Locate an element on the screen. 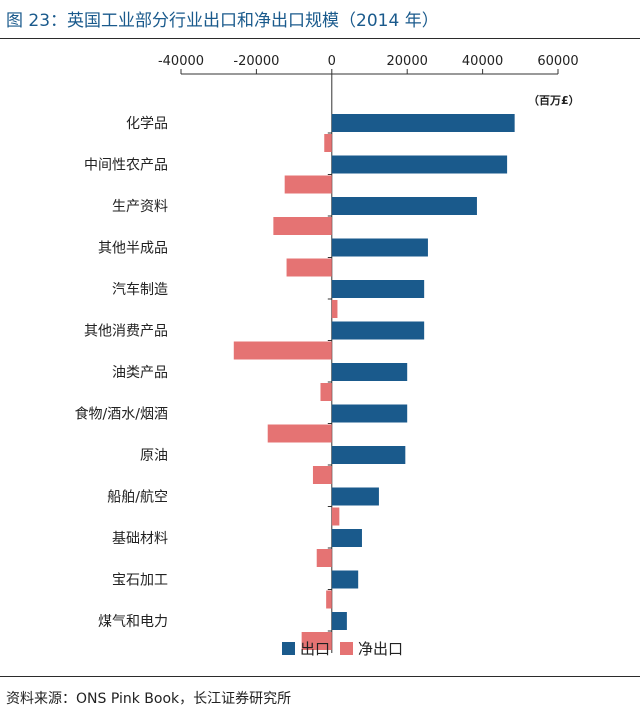 The height and width of the screenshot is (721, 640). category-label: 油类产品 is located at coordinates (140, 373).